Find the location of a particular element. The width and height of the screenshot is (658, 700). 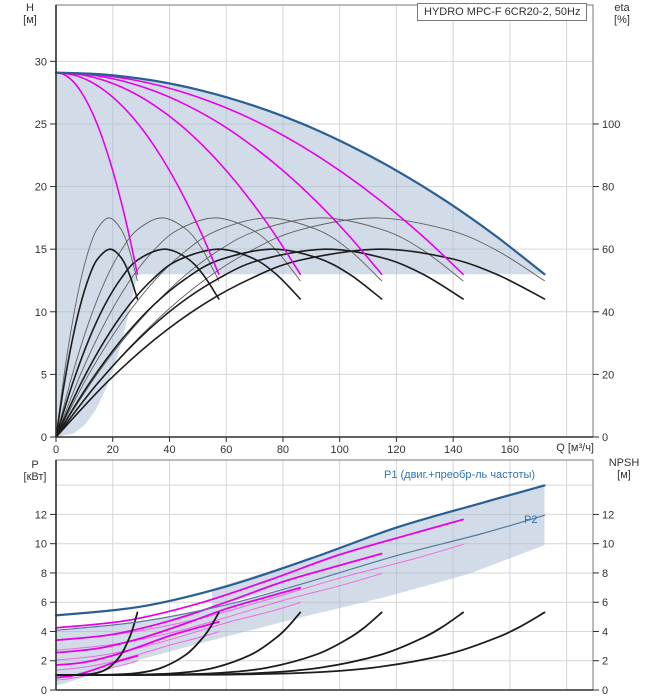

npsh-axis-name: NPSH is located at coordinates (624, 463).